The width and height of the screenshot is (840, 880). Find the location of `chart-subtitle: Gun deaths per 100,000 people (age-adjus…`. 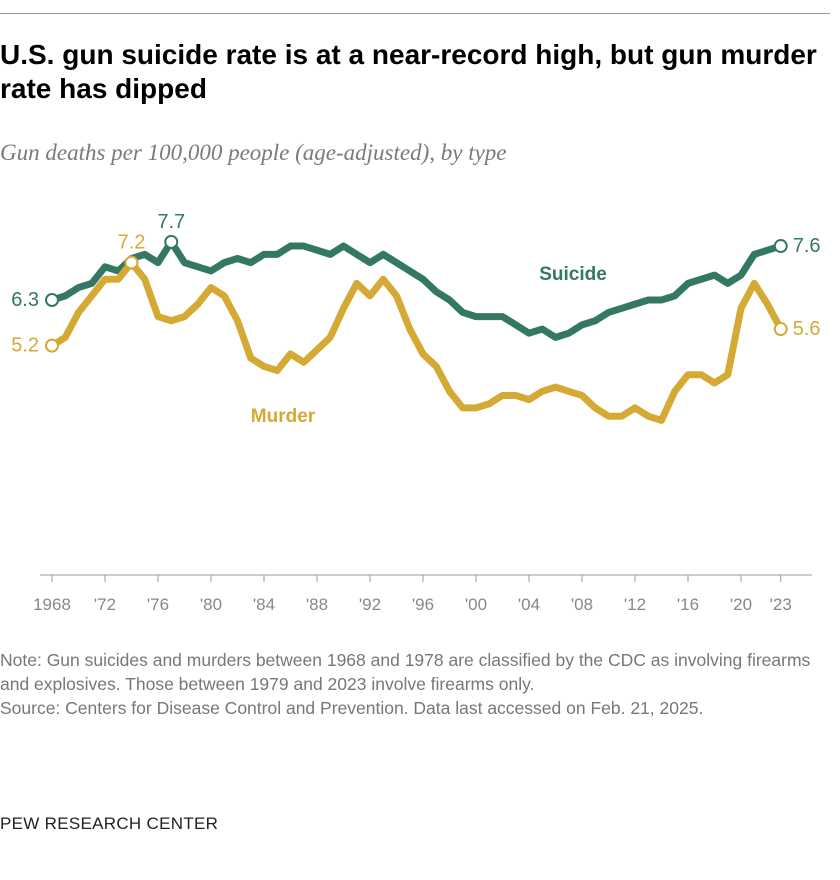

chart-subtitle: Gun deaths per 100,000 people (age-adjus… is located at coordinates (253, 152).